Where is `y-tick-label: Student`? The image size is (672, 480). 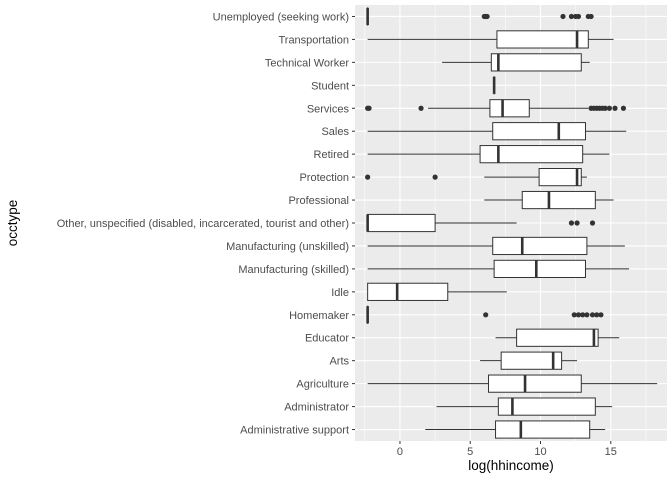
y-tick-label: Student is located at coordinates (330, 86).